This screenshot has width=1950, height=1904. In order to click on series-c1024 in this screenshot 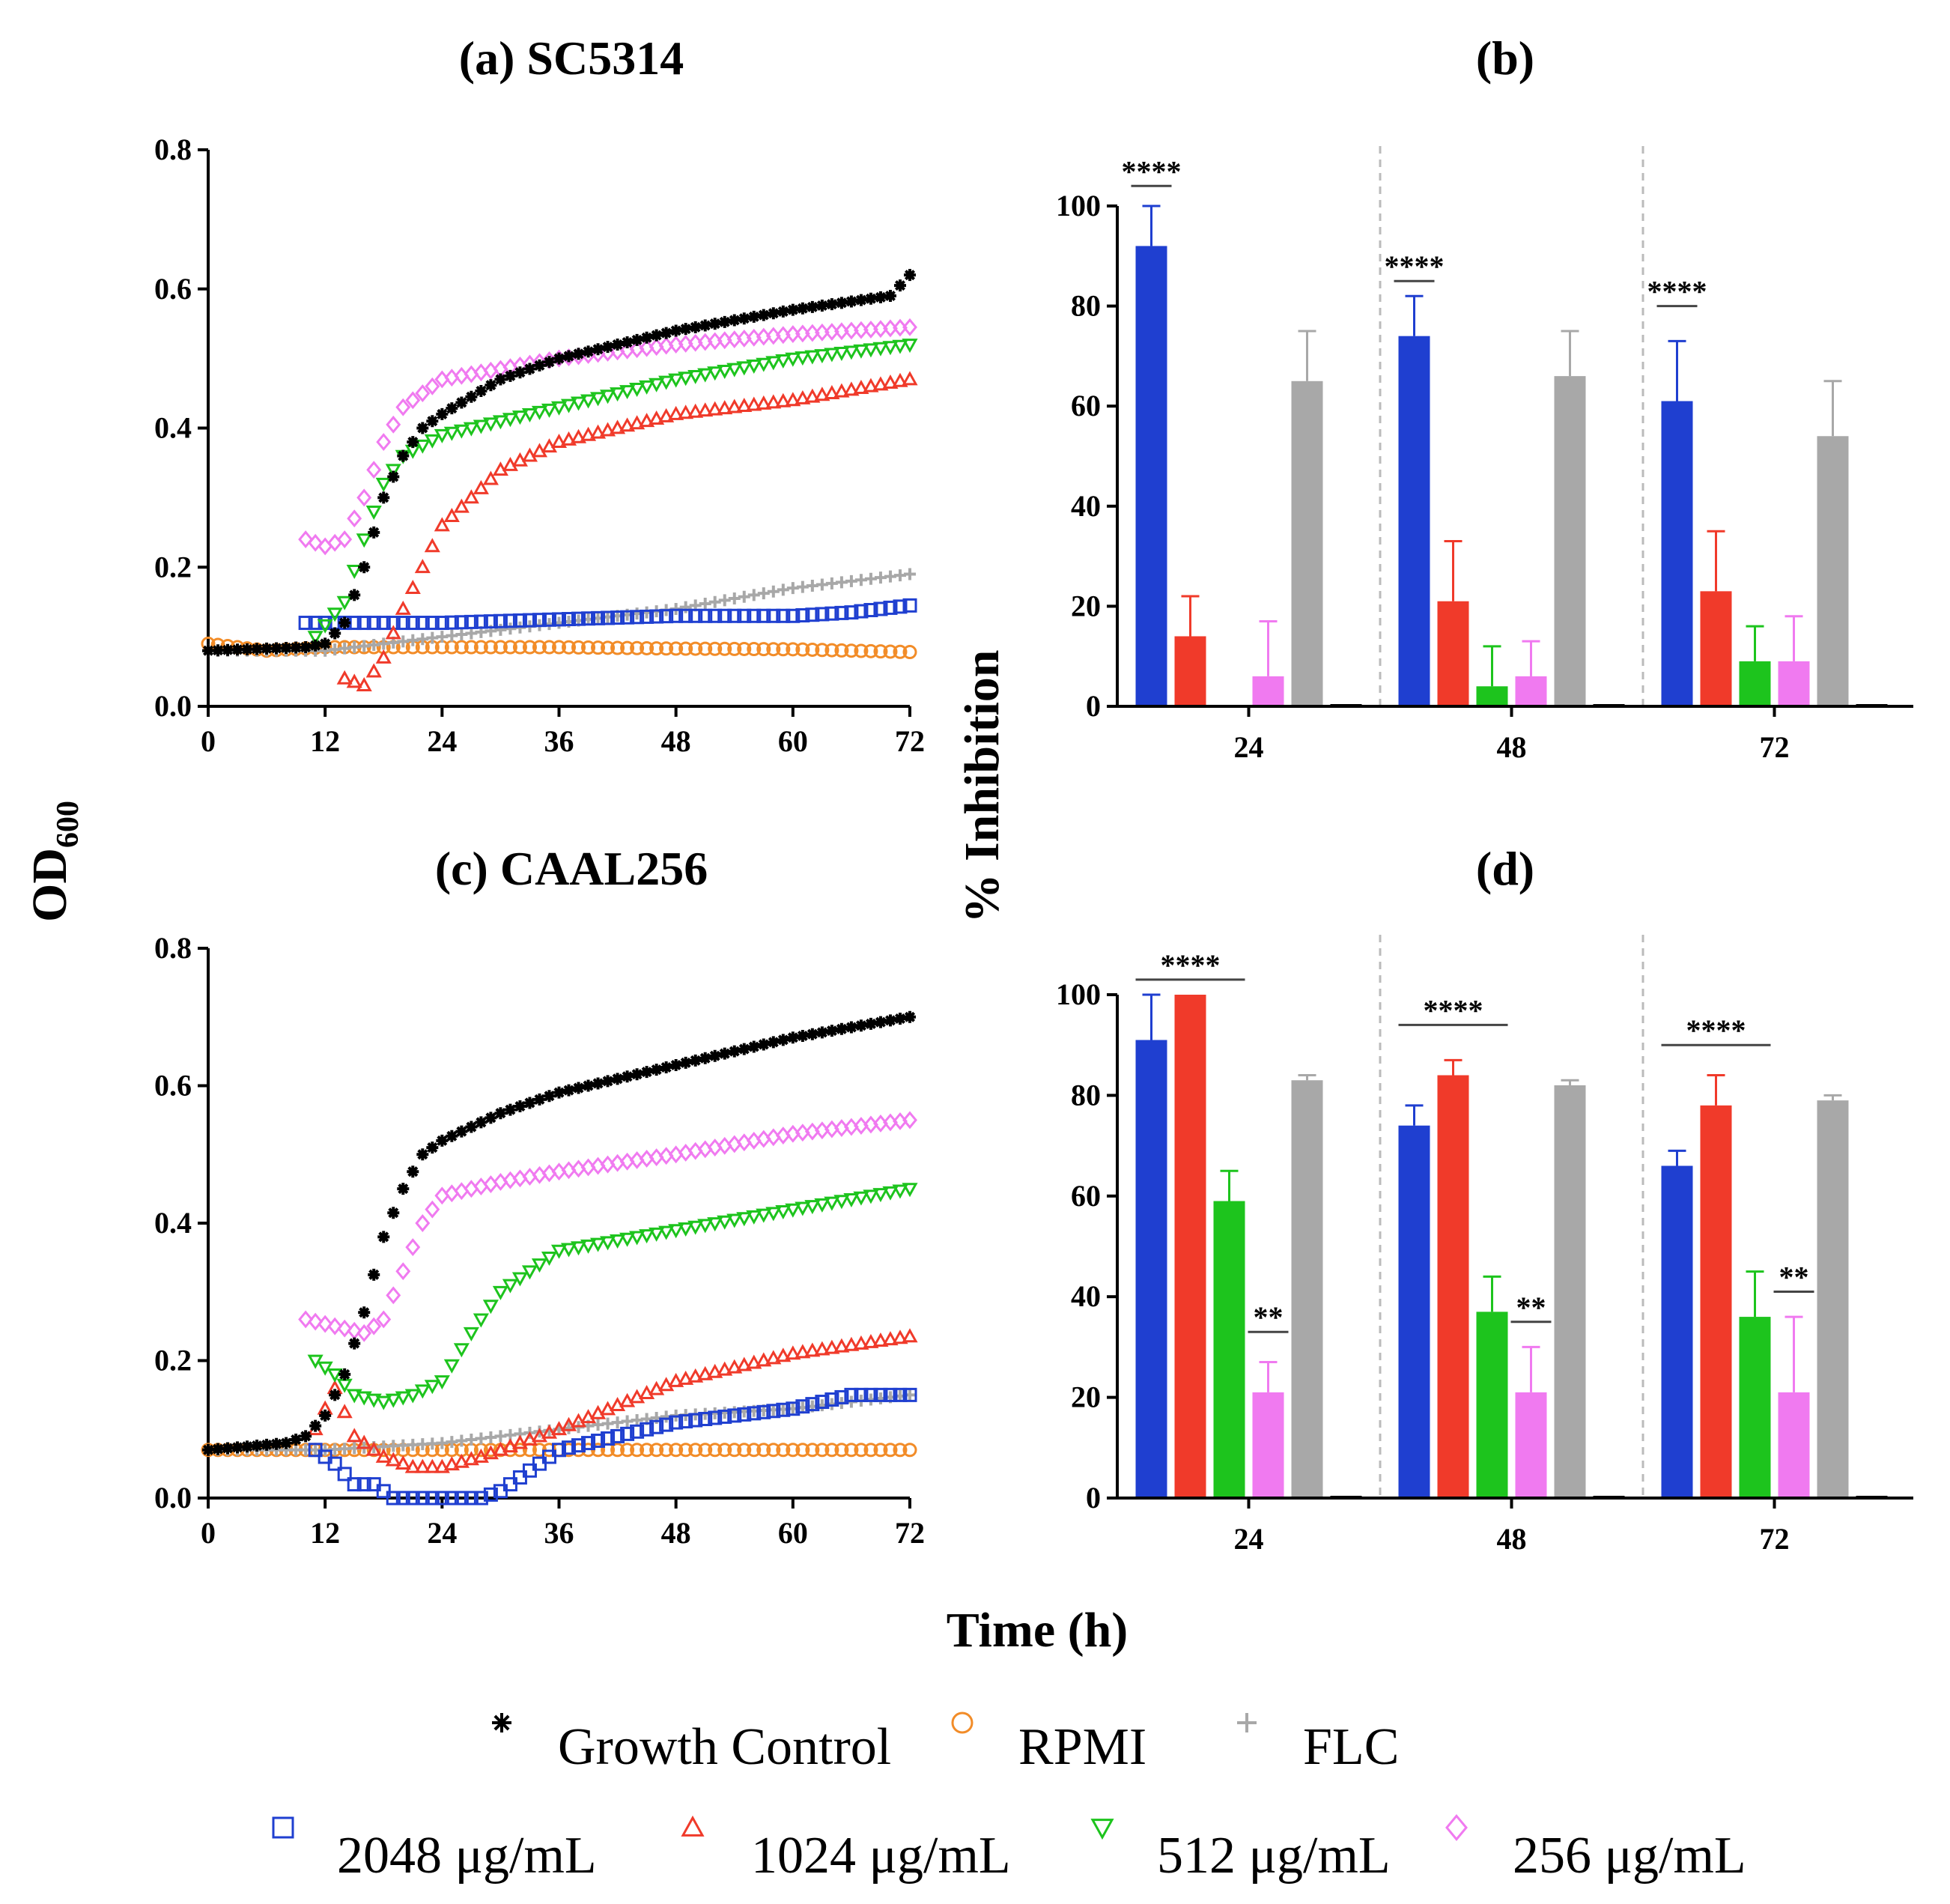, I will do `click(627, 531)`.